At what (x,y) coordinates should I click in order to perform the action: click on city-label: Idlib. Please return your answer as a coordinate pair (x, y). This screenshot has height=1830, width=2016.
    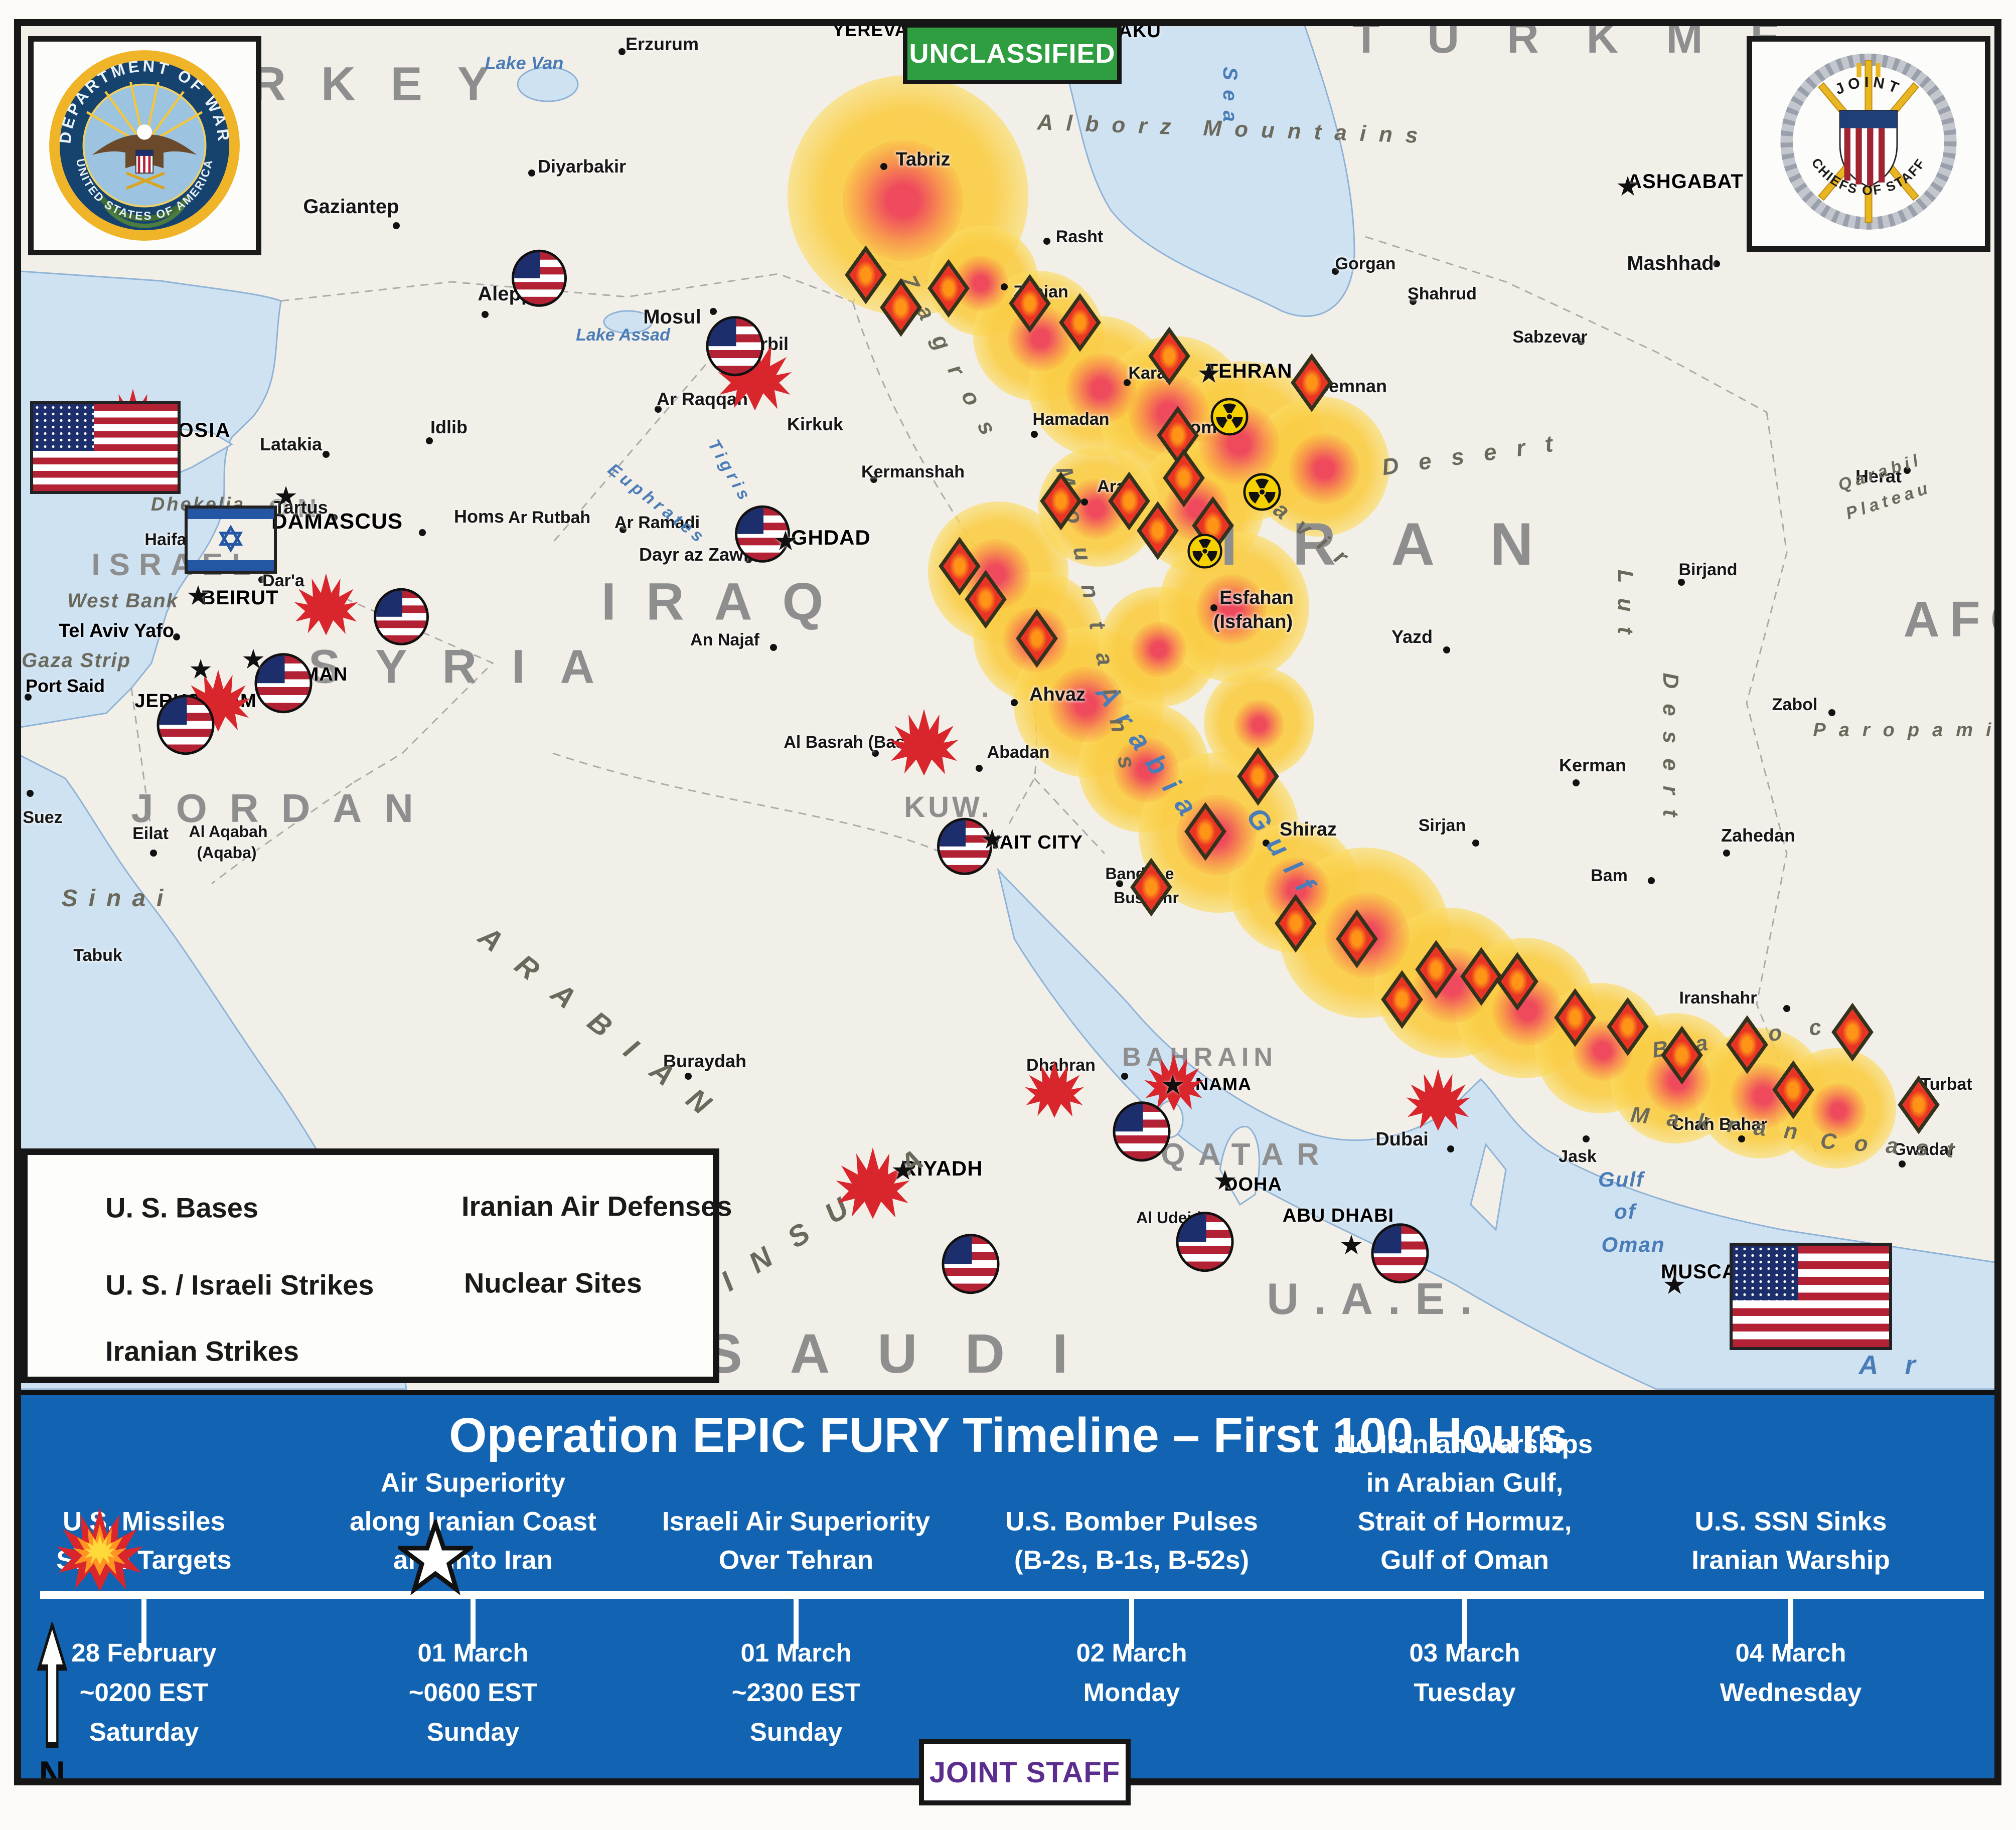
    Looking at the image, I should click on (449, 427).